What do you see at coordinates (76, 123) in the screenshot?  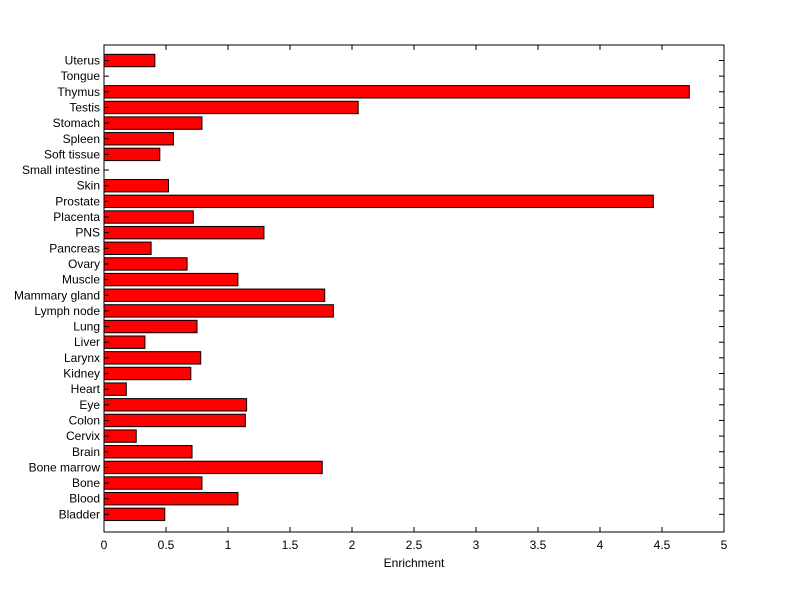 I see `category-label: Stomach` at bounding box center [76, 123].